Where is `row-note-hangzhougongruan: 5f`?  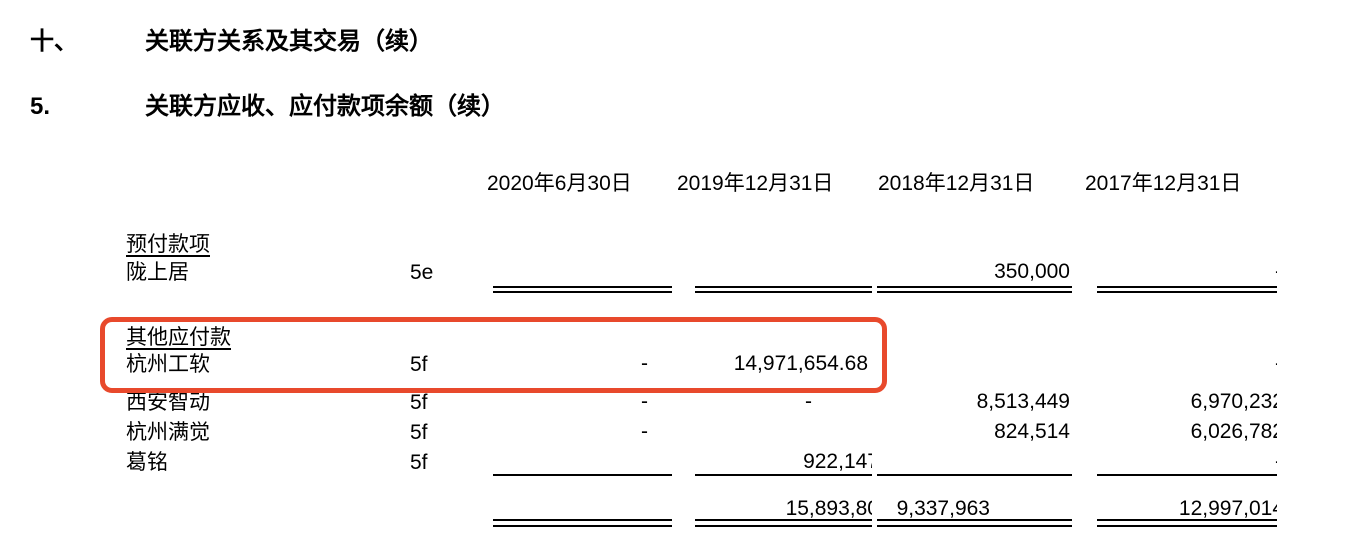 row-note-hangzhougongruan: 5f is located at coordinates (419, 364).